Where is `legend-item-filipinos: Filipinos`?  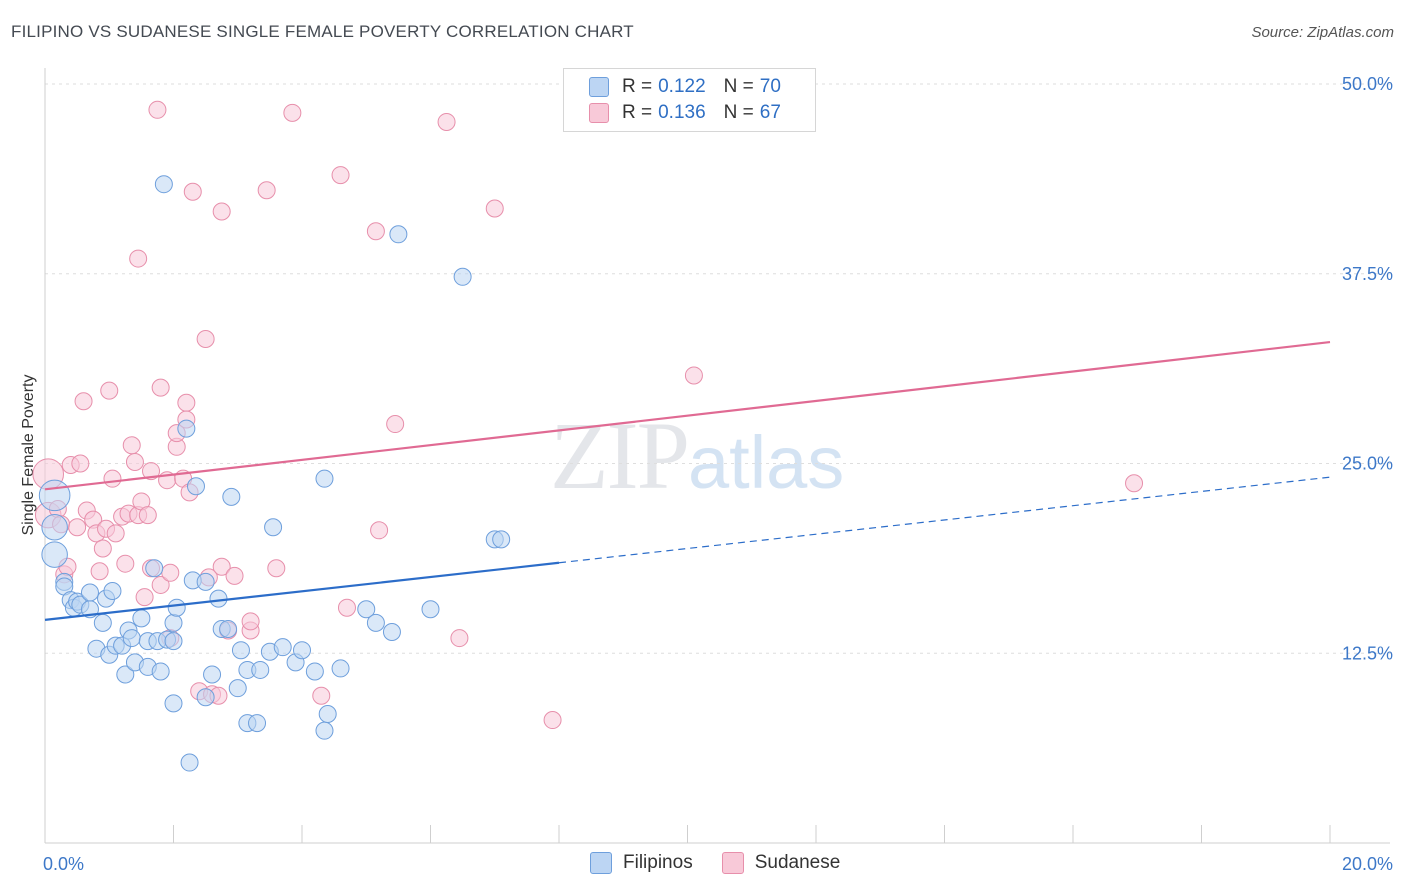
legend-item-filipinos: Filipinos is located at coordinates (641, 863).